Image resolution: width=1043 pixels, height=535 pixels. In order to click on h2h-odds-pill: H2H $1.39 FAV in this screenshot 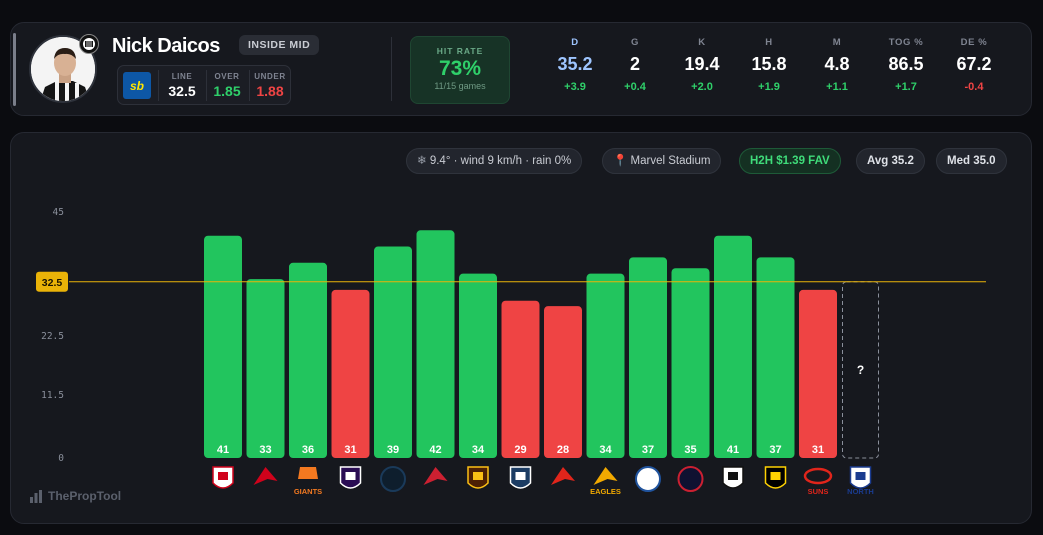, I will do `click(790, 161)`.